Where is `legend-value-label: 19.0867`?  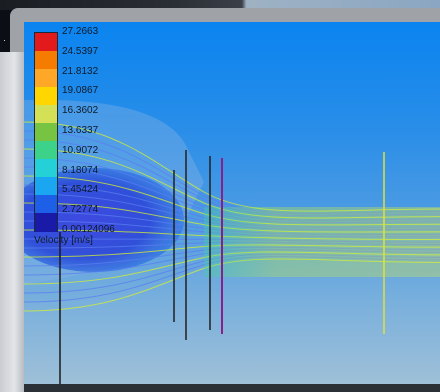 legend-value-label: 19.0867 is located at coordinates (80, 91).